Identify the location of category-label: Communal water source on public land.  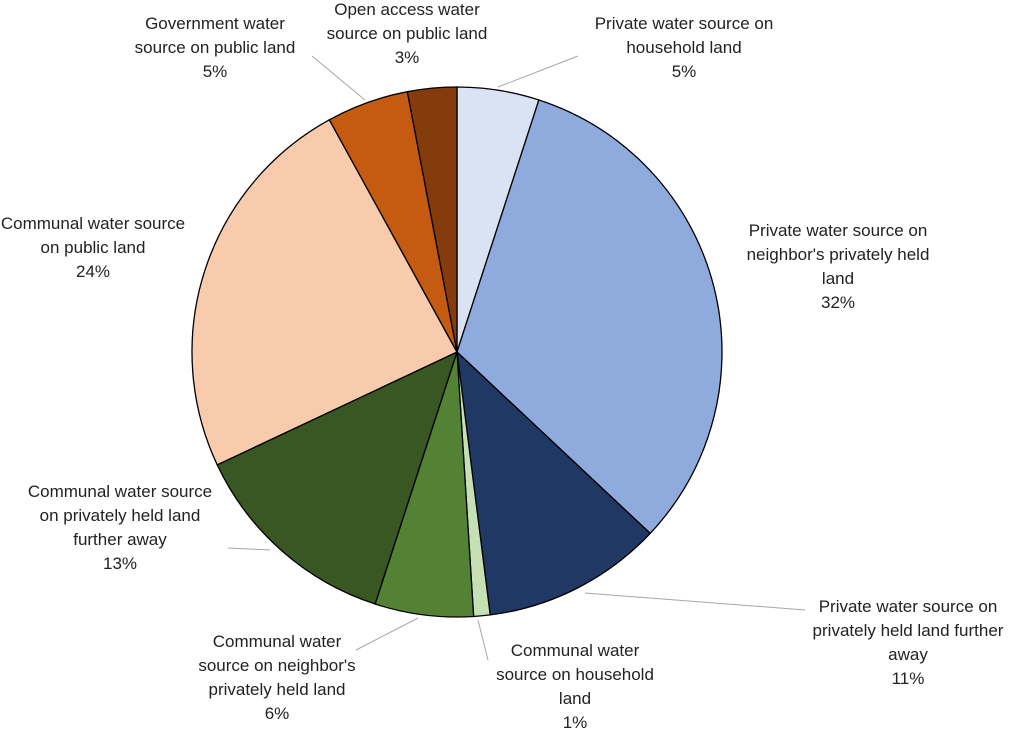
(93, 235).